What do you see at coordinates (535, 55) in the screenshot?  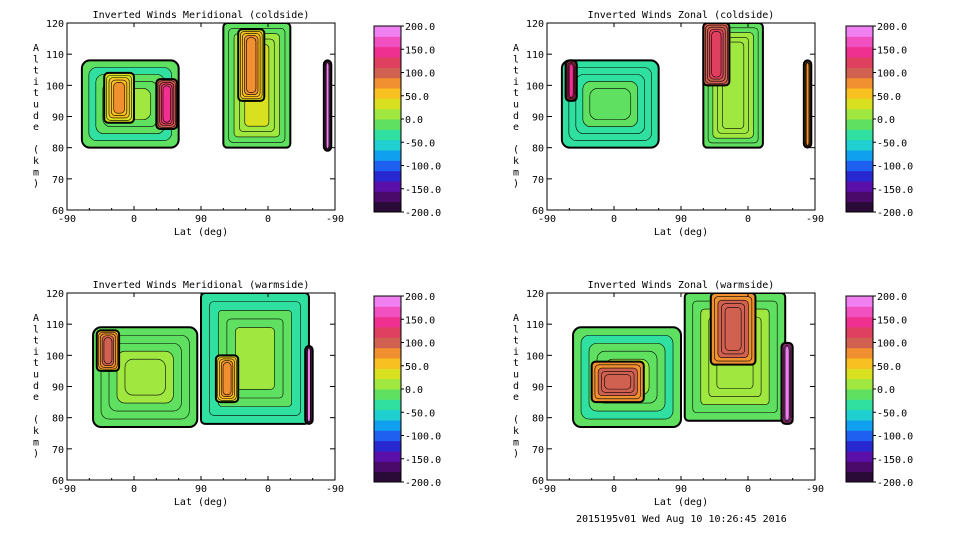 I see `y-tick-label: 110` at bounding box center [535, 55].